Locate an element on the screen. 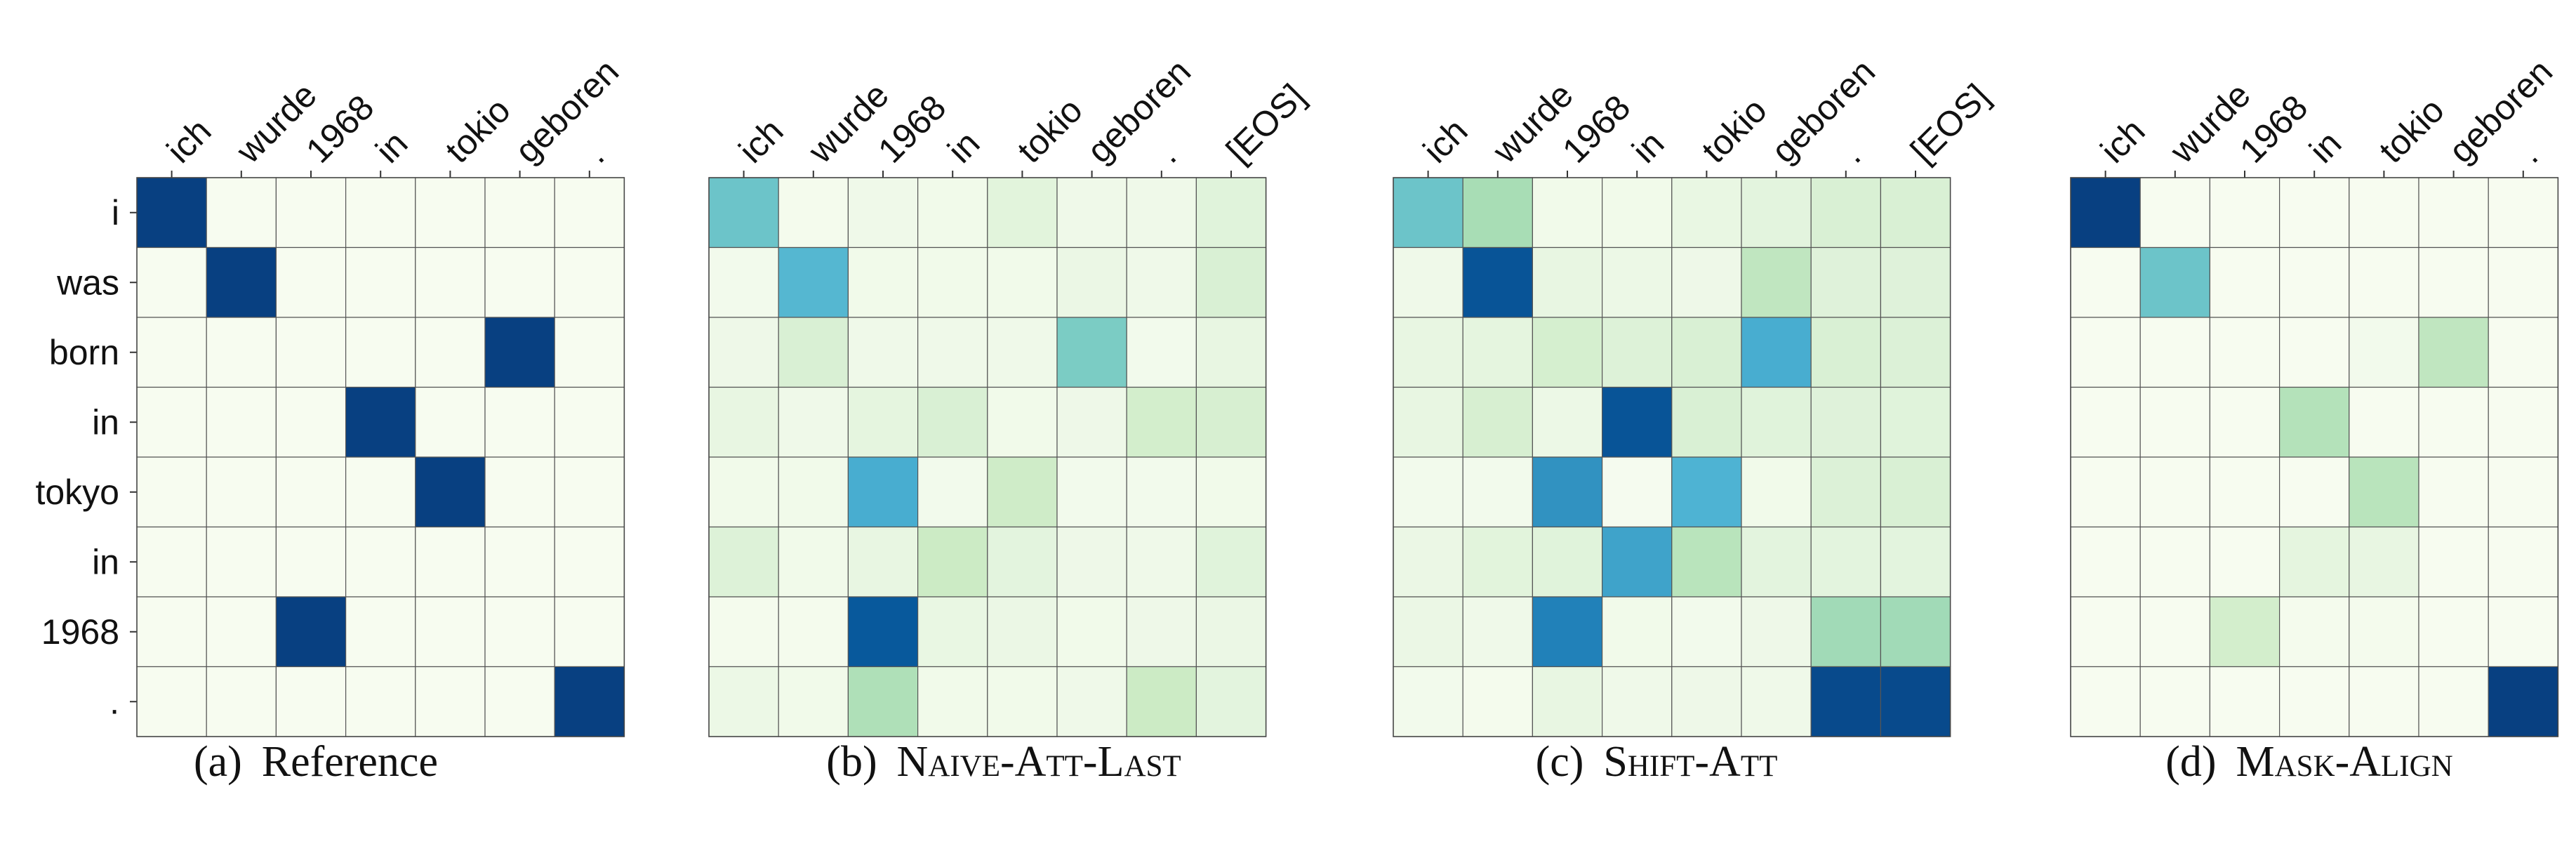 The width and height of the screenshot is (2576, 844). x-tick-label: geboren is located at coordinates (567, 111).